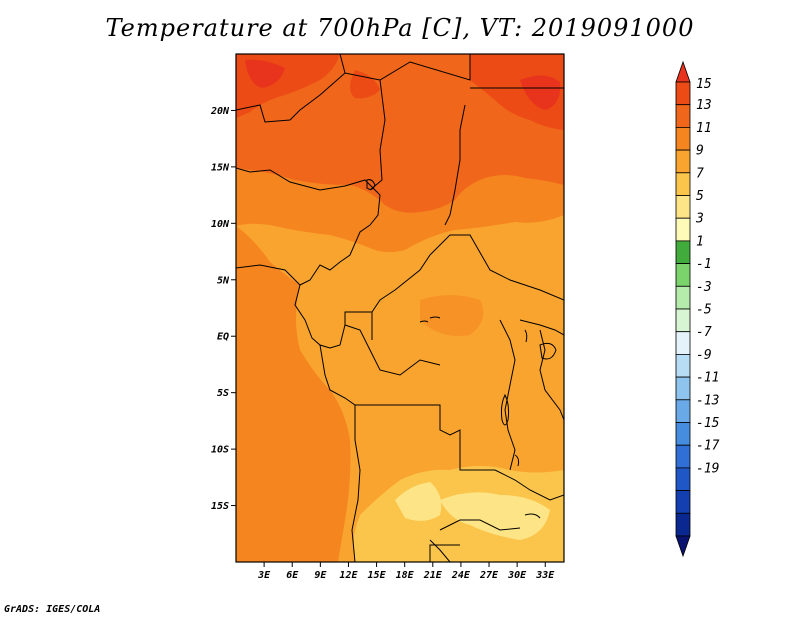 The image size is (800, 618). I want to click on colorbar-label: -5, so click(704, 310).